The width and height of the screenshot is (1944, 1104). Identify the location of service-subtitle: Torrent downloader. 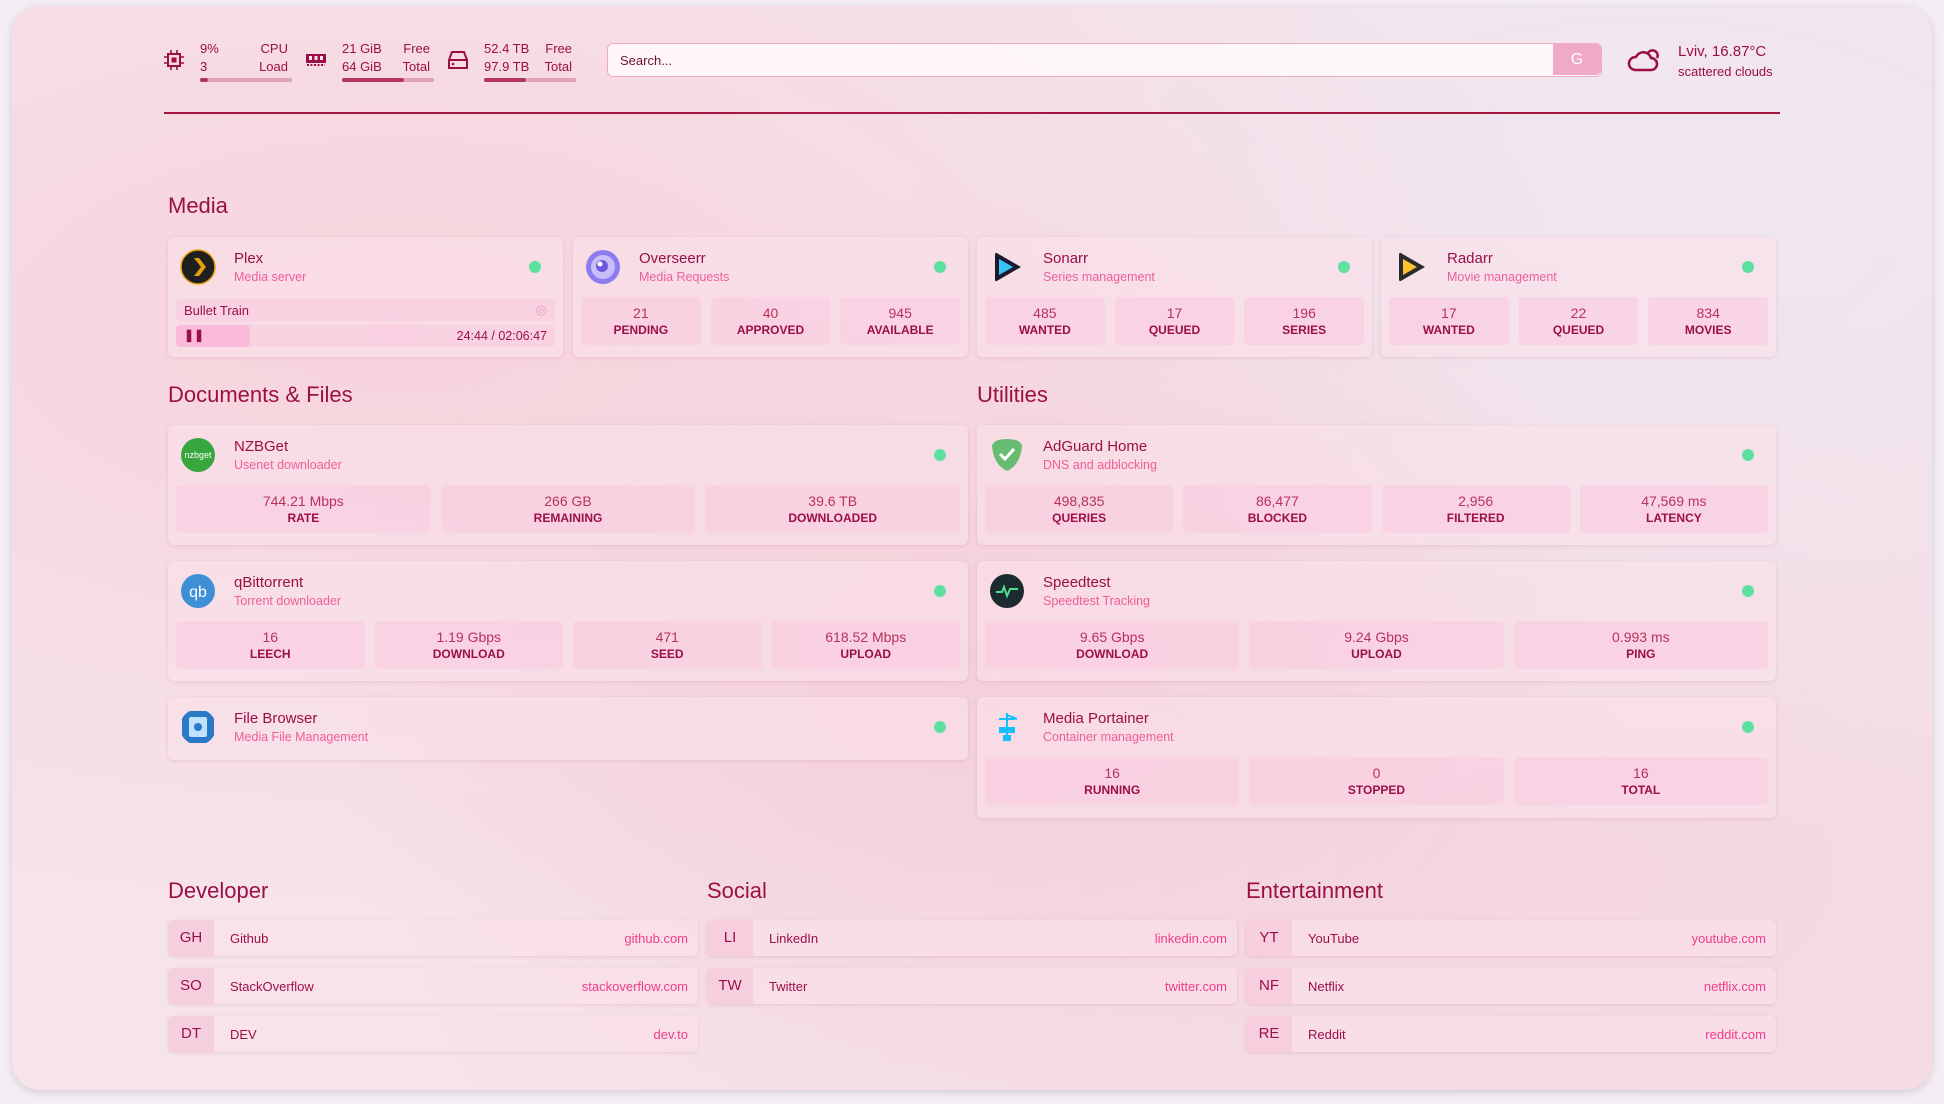
(288, 601).